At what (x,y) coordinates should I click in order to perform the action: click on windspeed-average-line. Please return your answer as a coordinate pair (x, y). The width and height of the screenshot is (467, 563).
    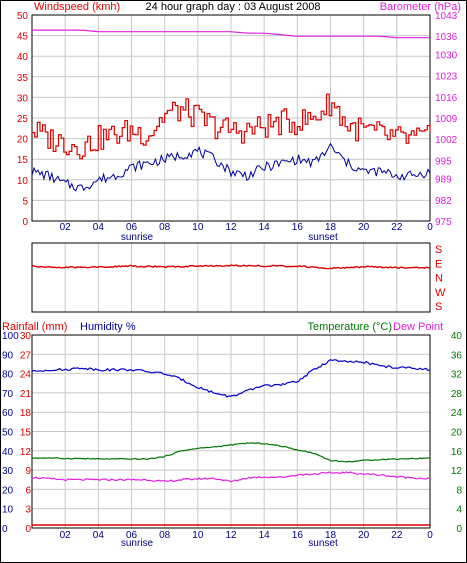
    Looking at the image, I should click on (231, 167).